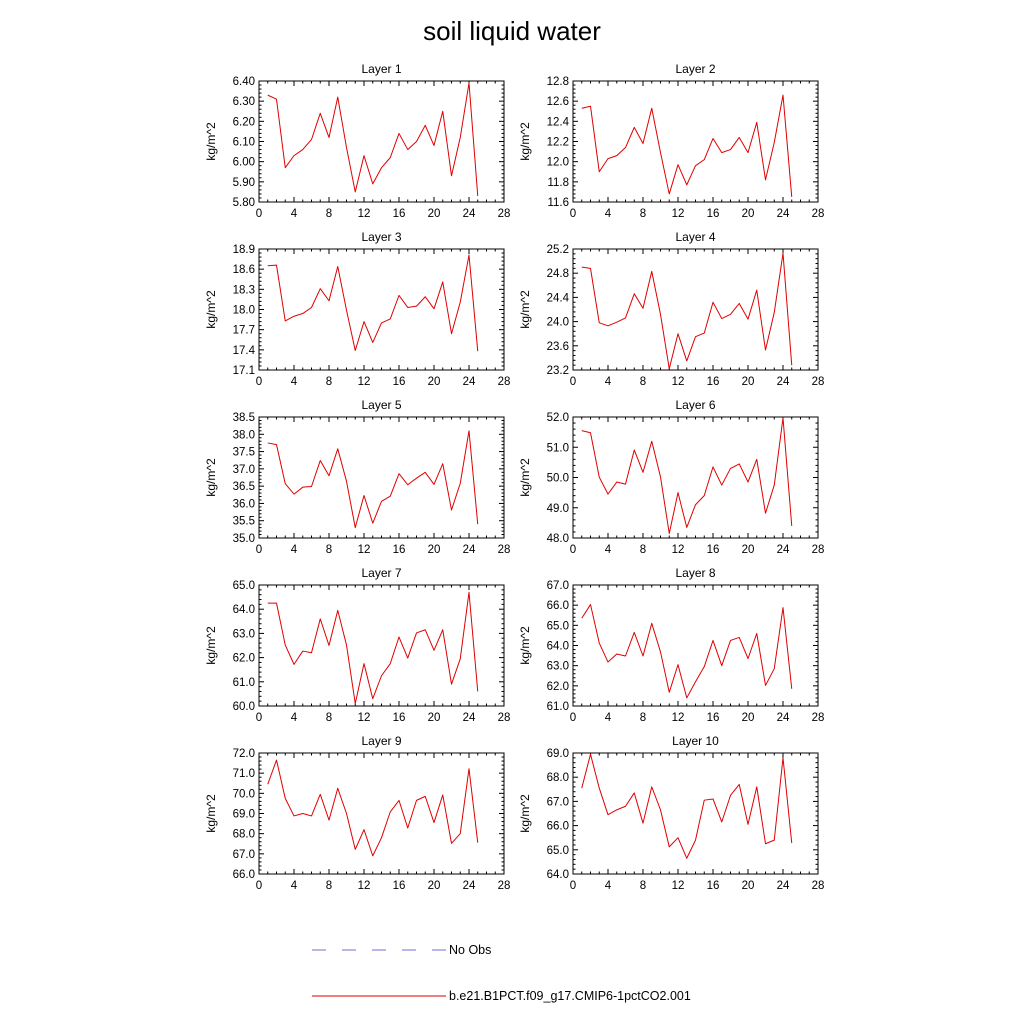  What do you see at coordinates (244, 270) in the screenshot?
I see `y-tick-label: 18.6` at bounding box center [244, 270].